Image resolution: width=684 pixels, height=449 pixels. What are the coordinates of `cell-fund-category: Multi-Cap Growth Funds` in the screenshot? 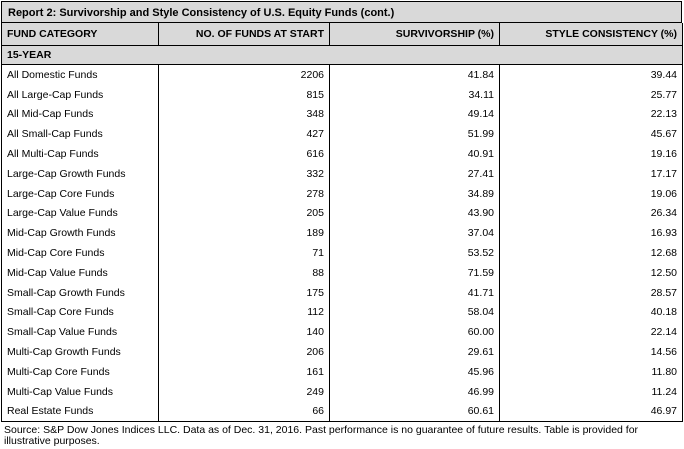 It's located at (80, 352).